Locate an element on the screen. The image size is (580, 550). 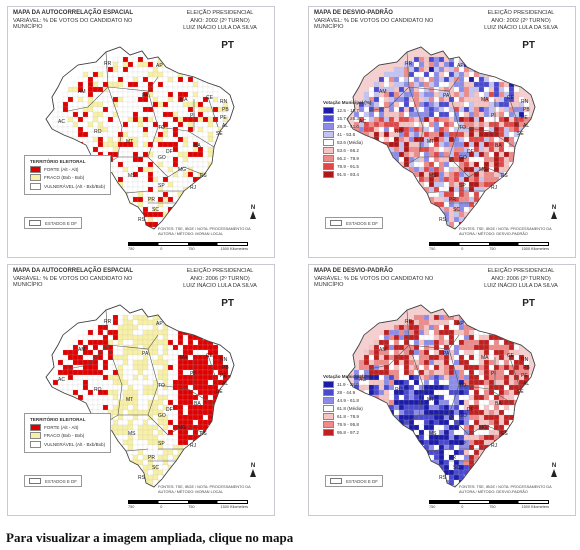
legend-item: 78.9 - 95.8 is located at coordinates (347, 424).